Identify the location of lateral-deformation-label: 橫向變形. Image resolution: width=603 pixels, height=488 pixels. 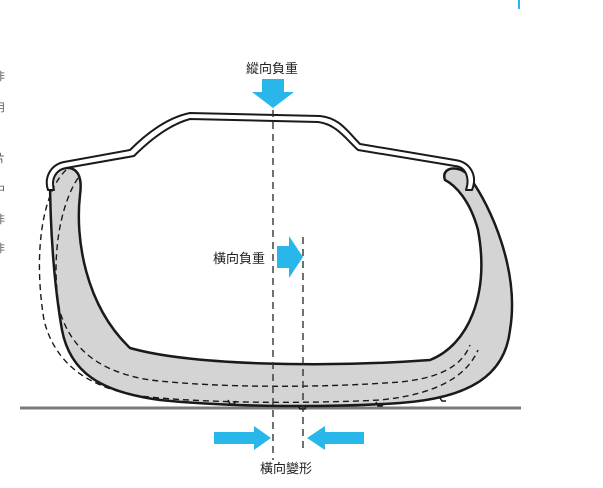
(286, 469).